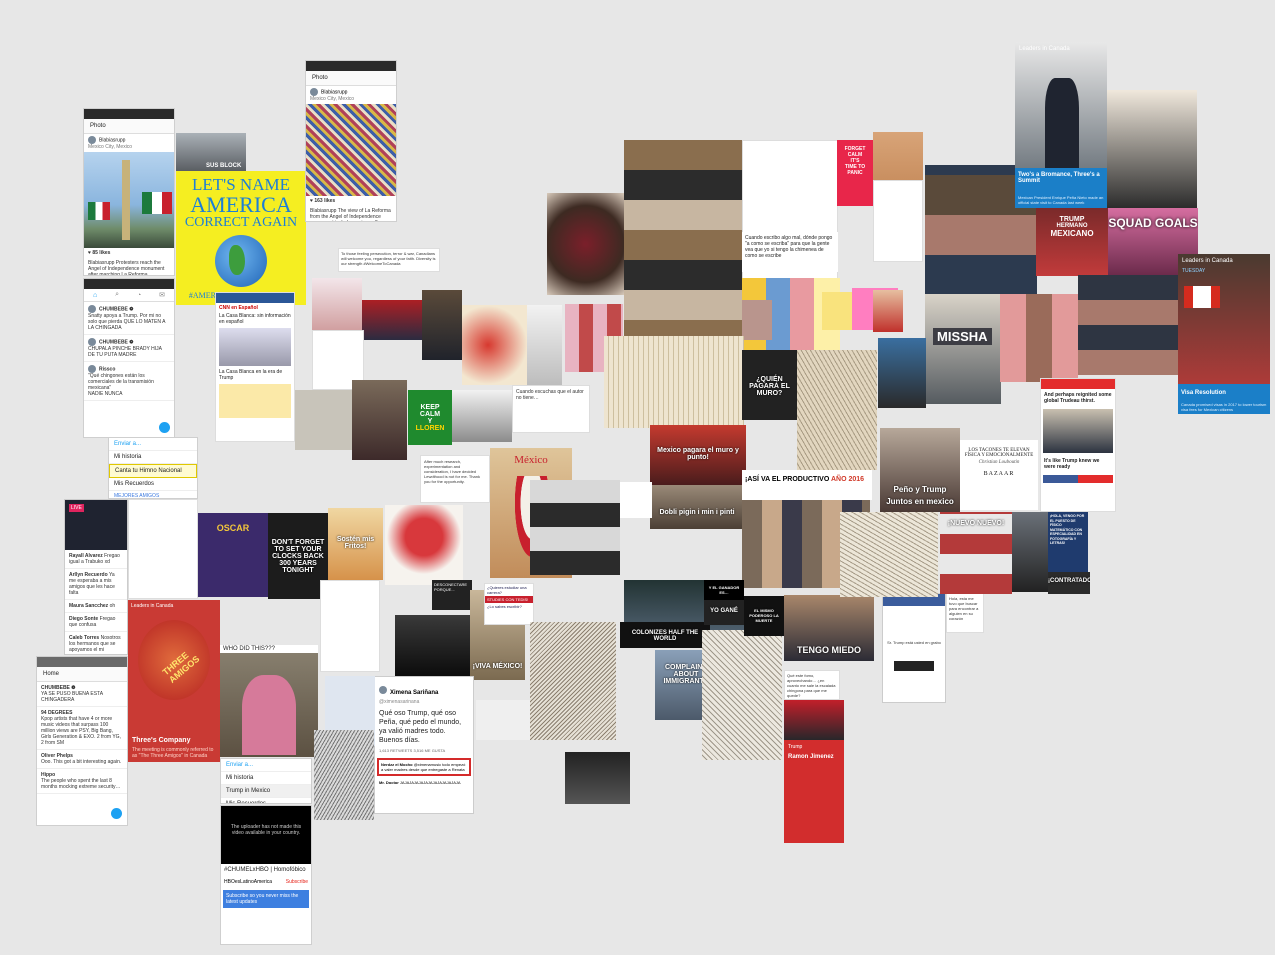 The image size is (1275, 955). I want to click on engraving-warrior, so click(573, 681).